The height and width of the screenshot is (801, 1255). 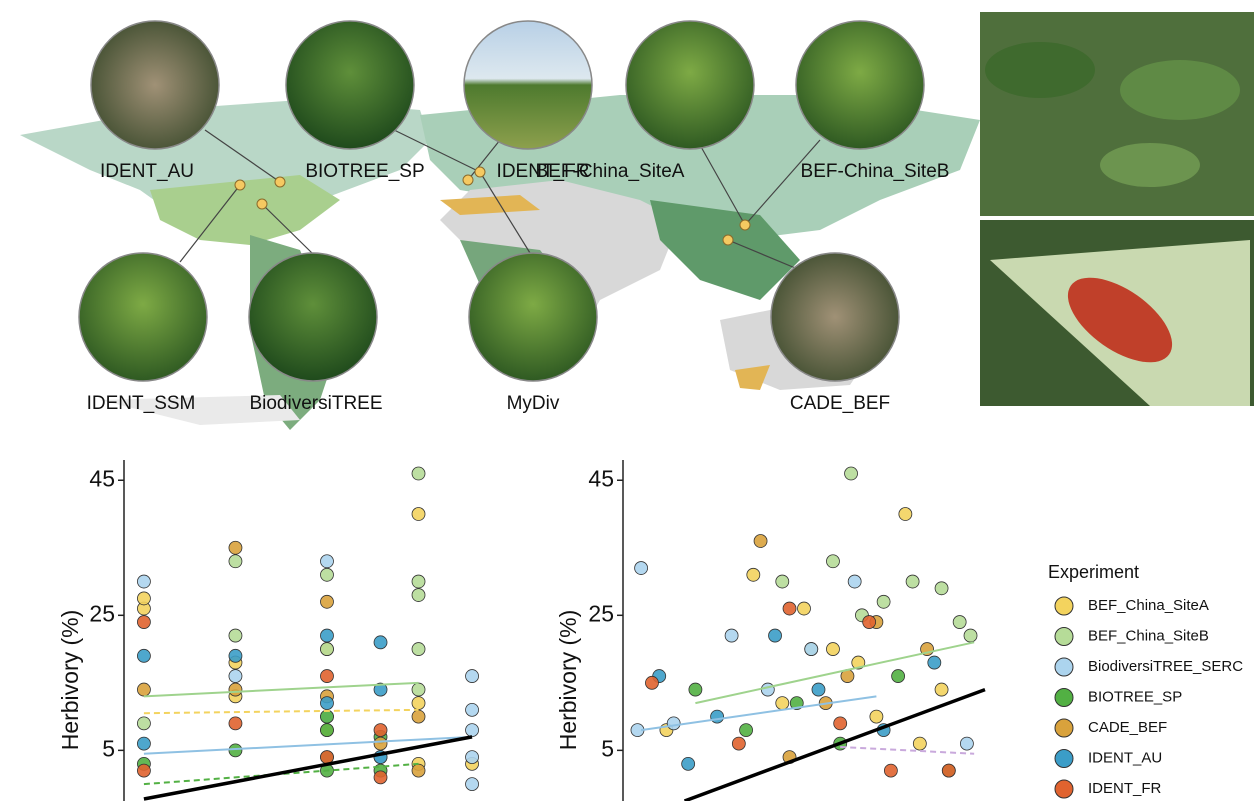 I want to click on site-label: BEF-China_SiteB, so click(x=875, y=171).